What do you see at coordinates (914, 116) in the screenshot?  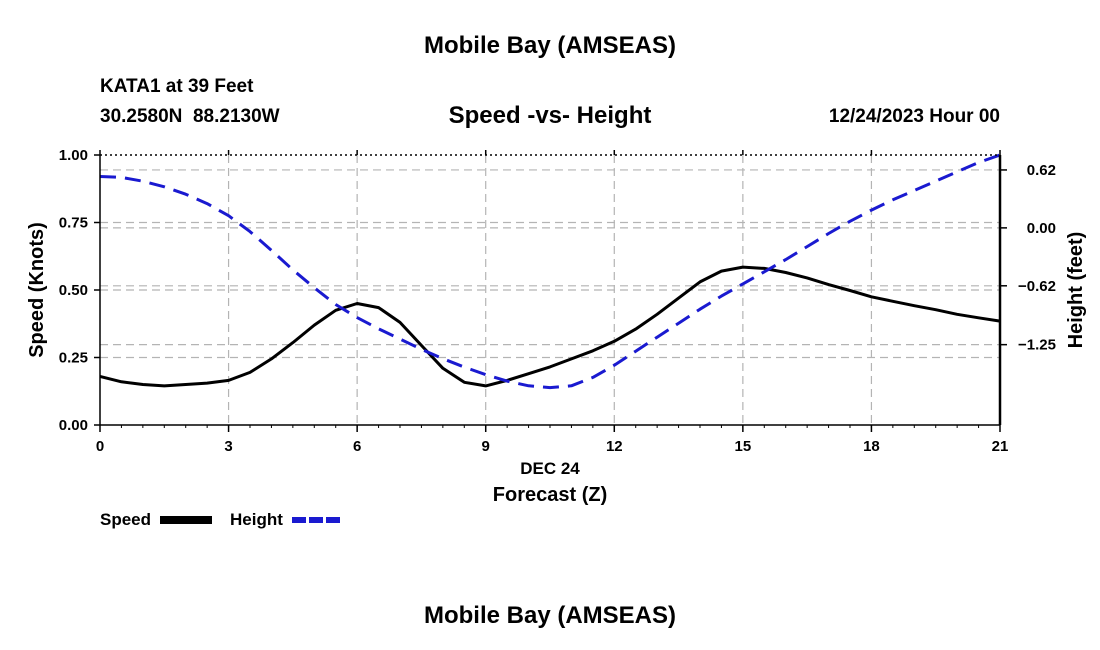 I see `forecast-datetime: 12/24/2023 Hour 00` at bounding box center [914, 116].